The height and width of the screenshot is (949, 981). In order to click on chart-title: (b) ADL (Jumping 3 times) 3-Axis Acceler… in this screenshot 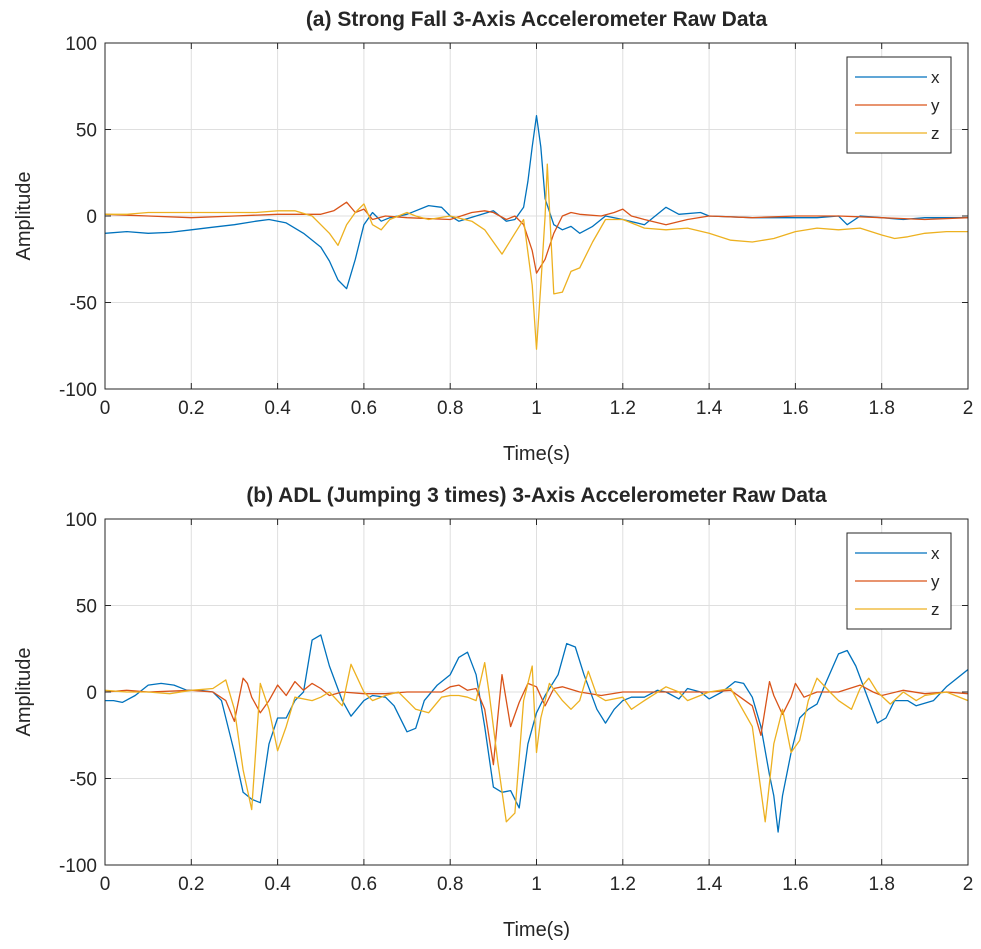, I will do `click(536, 495)`.